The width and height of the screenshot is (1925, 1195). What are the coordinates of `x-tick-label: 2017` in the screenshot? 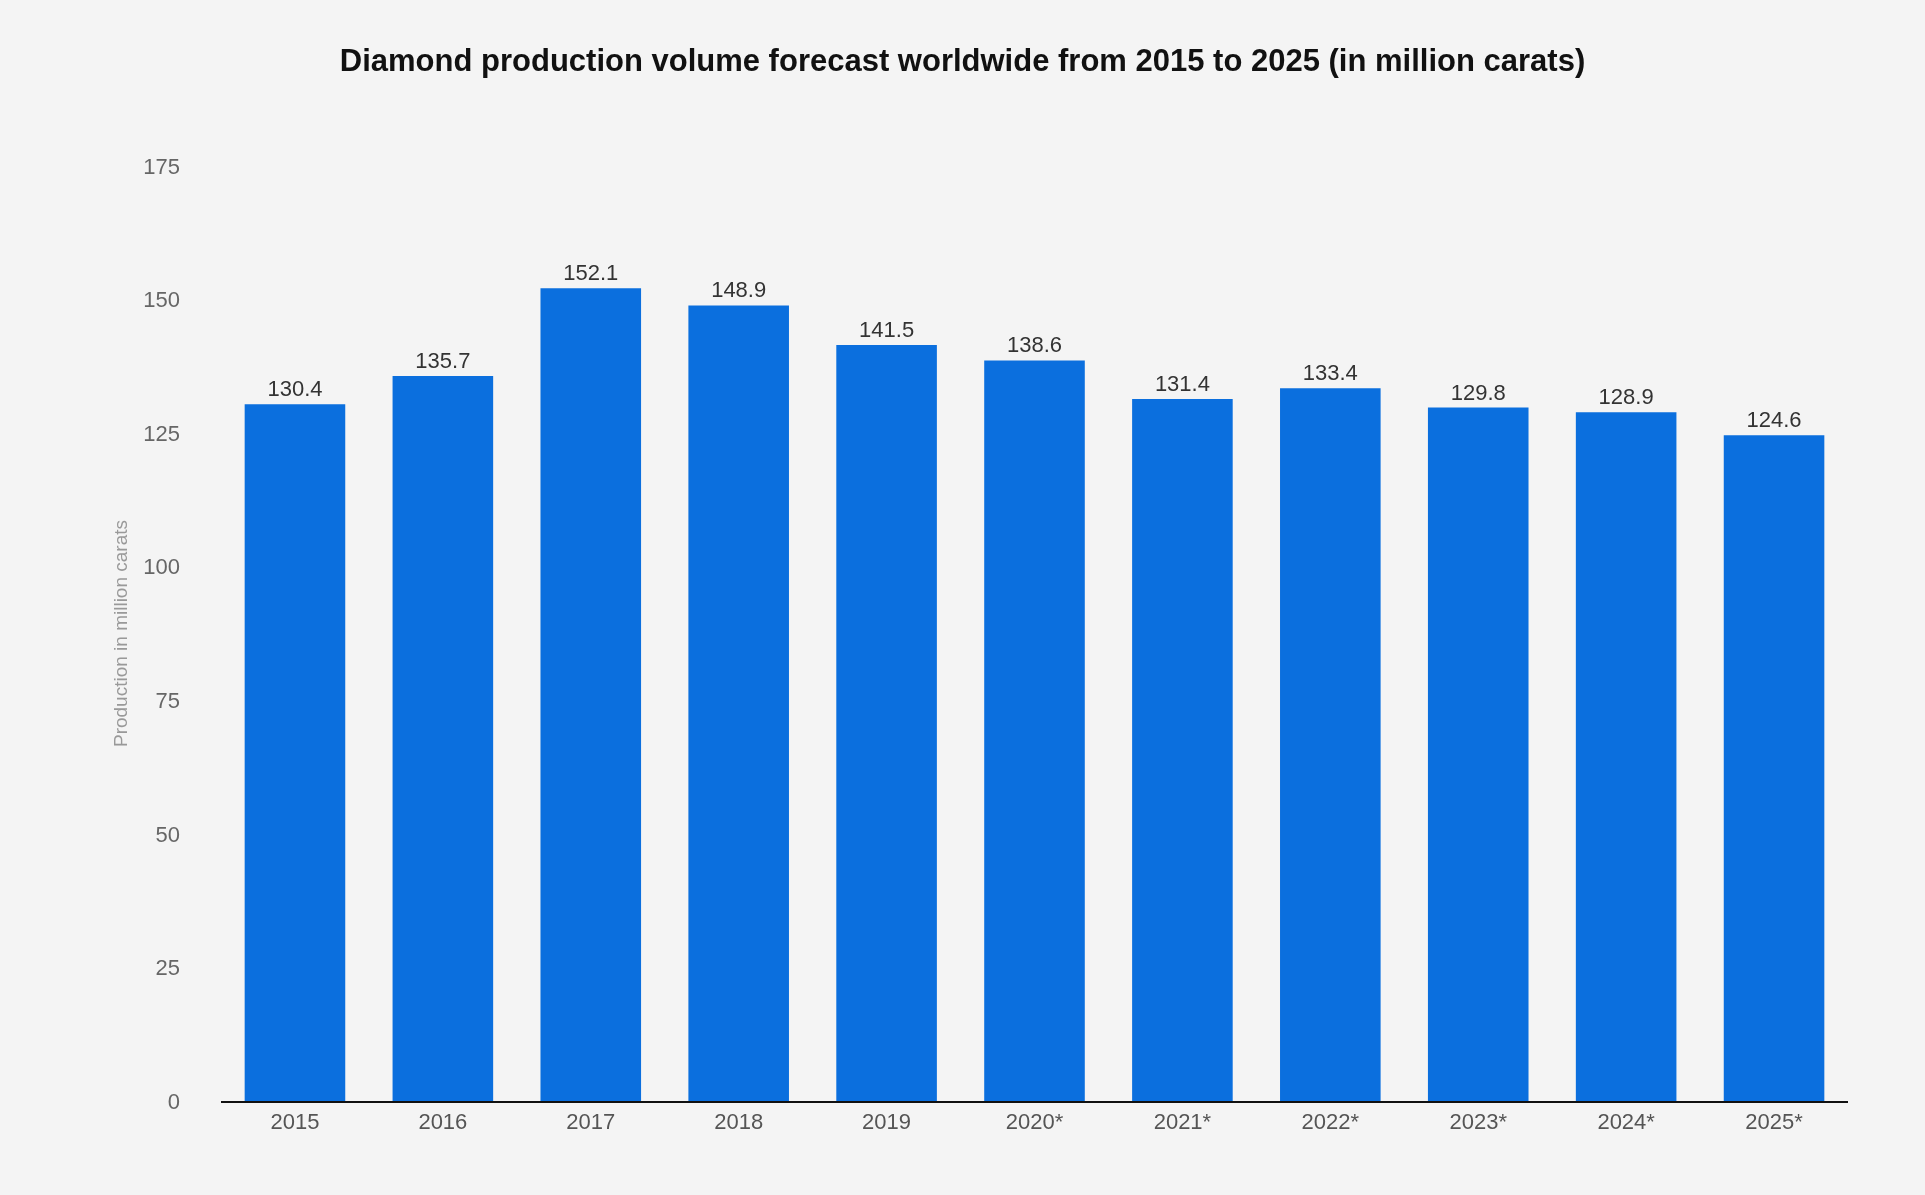 It's located at (591, 1122).